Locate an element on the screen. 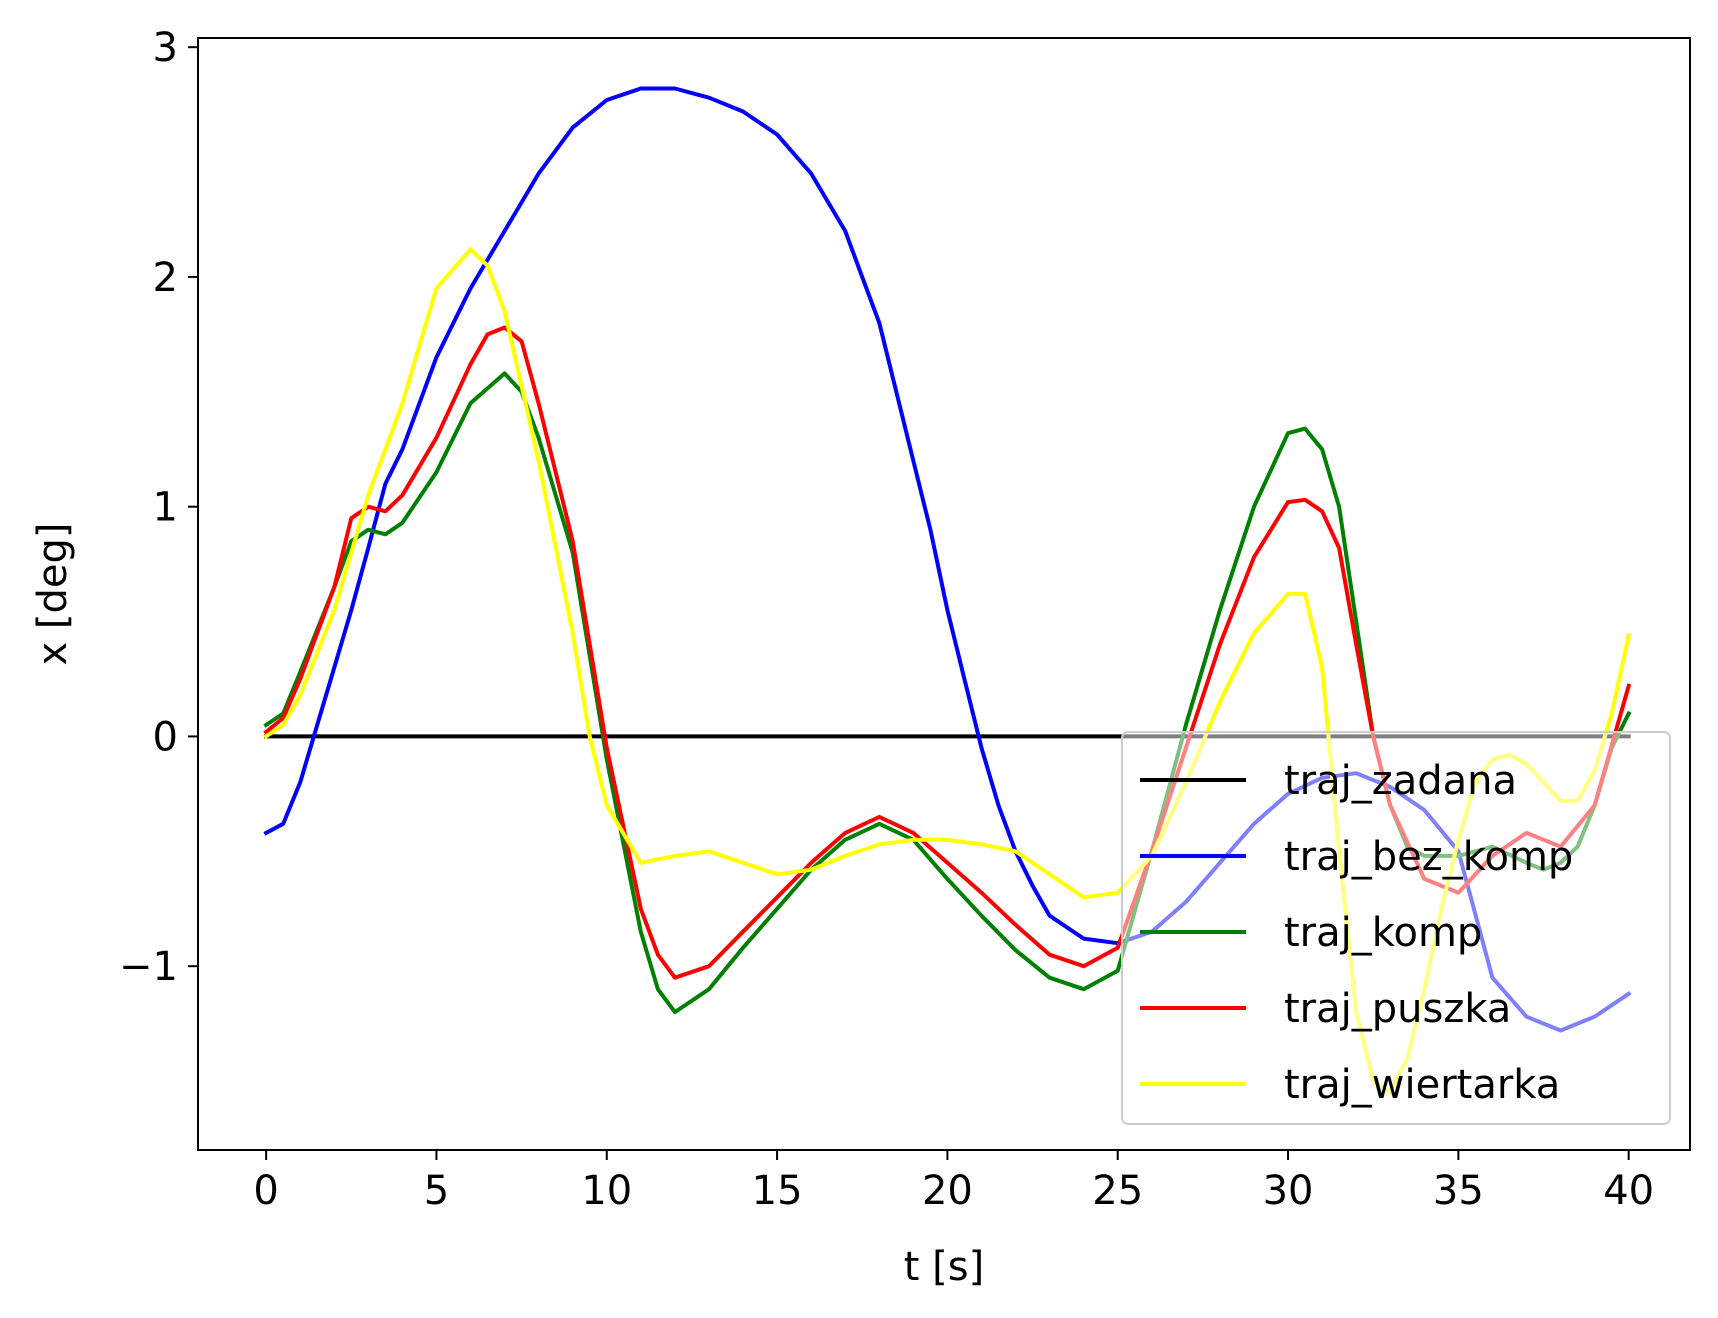 The width and height of the screenshot is (1718, 1318). x-tick-label: 30 is located at coordinates (1288, 1191).